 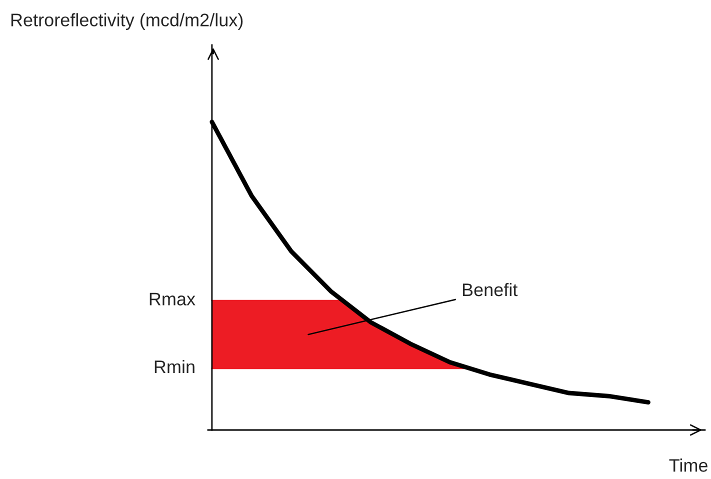 What do you see at coordinates (173, 299) in the screenshot?
I see `ref-line-label: Rmax` at bounding box center [173, 299].